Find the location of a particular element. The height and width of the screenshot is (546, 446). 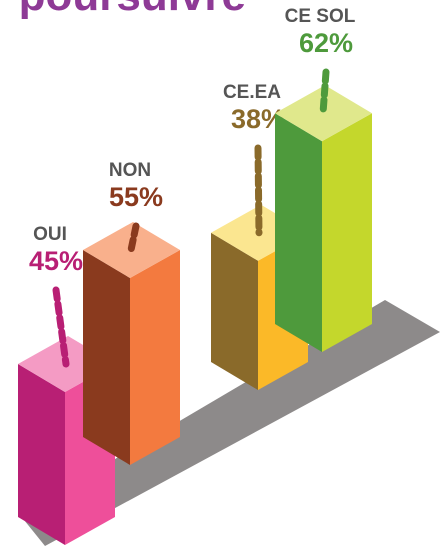

value-label: 62% is located at coordinates (326, 43).